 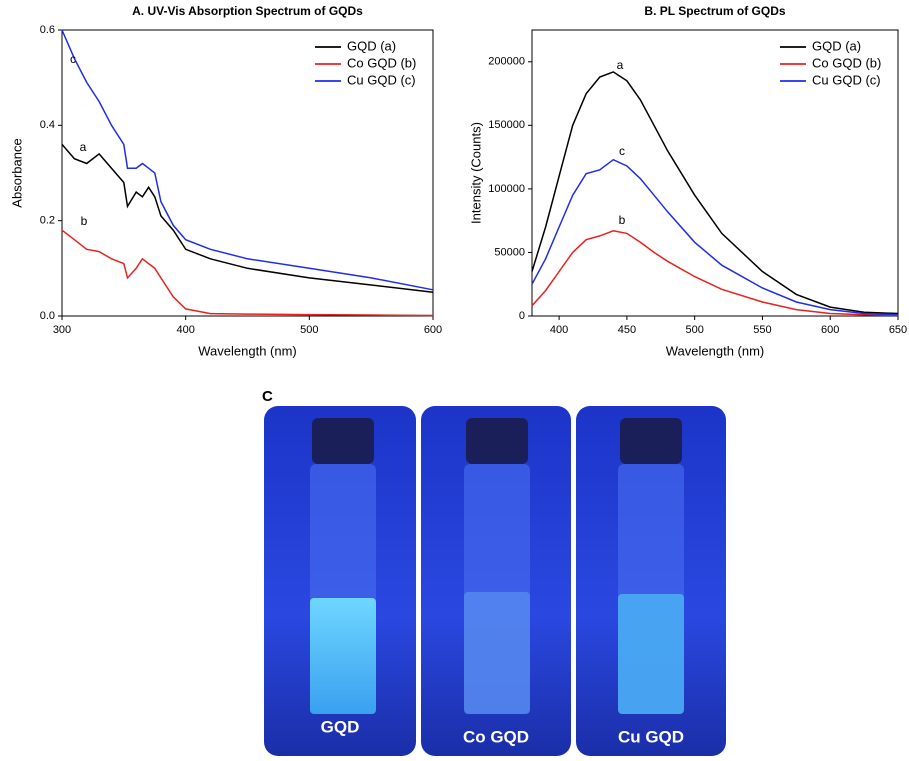 What do you see at coordinates (898, 330) in the screenshot?
I see `x-tick-label: 650` at bounding box center [898, 330].